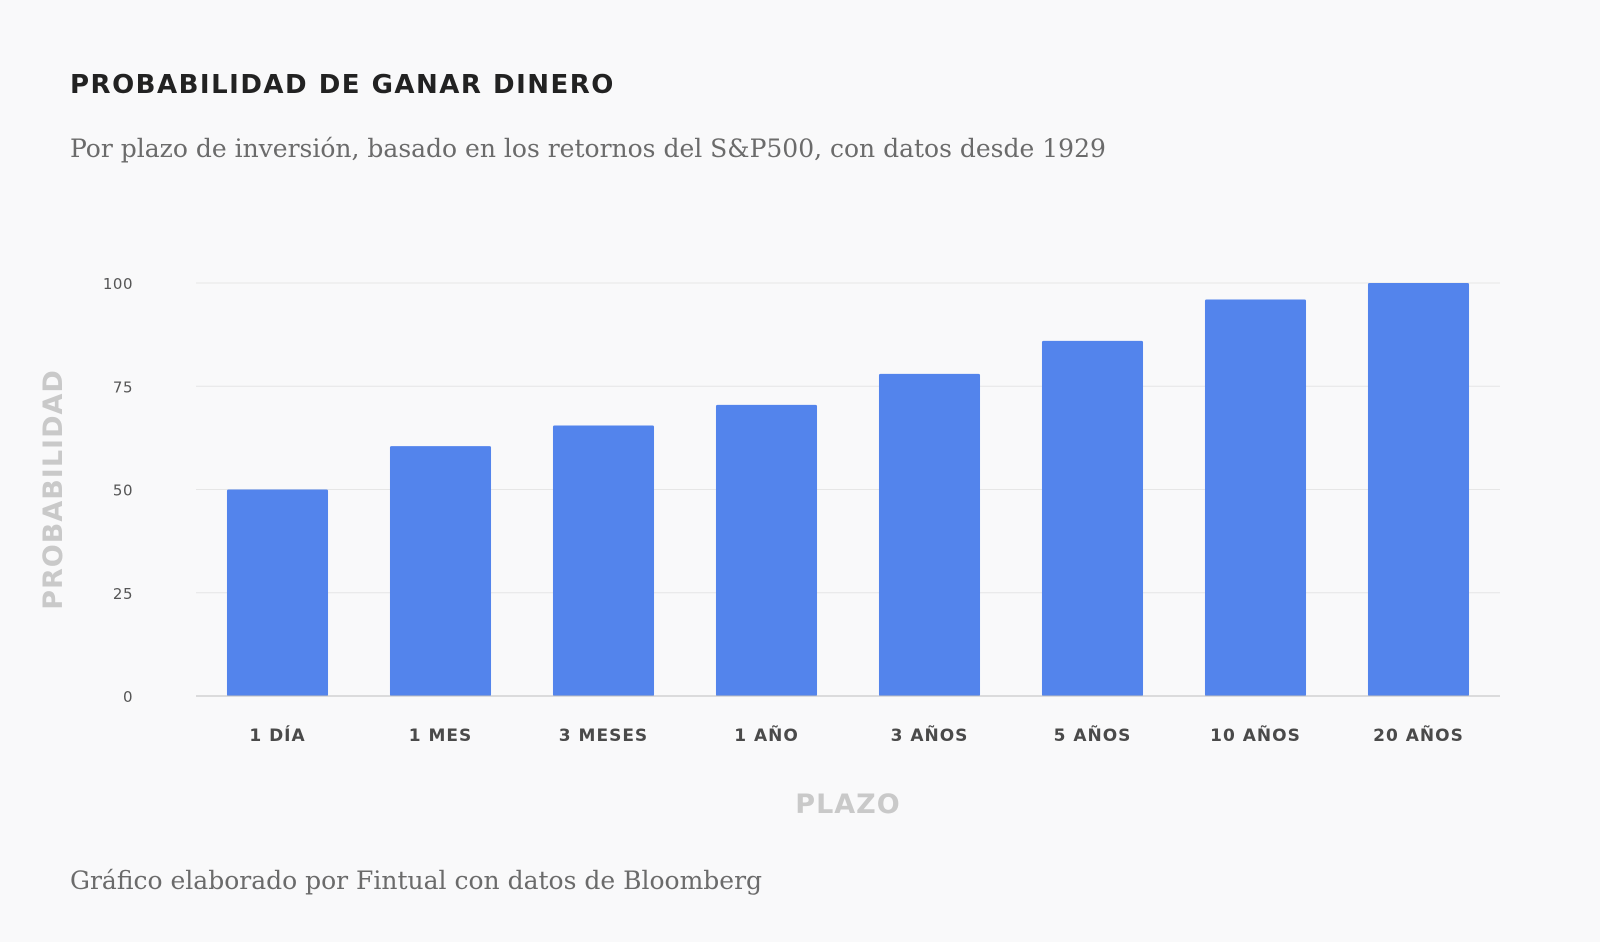 This screenshot has height=942, width=1600. What do you see at coordinates (441, 736) in the screenshot?
I see `x-tick-label: 1 MES` at bounding box center [441, 736].